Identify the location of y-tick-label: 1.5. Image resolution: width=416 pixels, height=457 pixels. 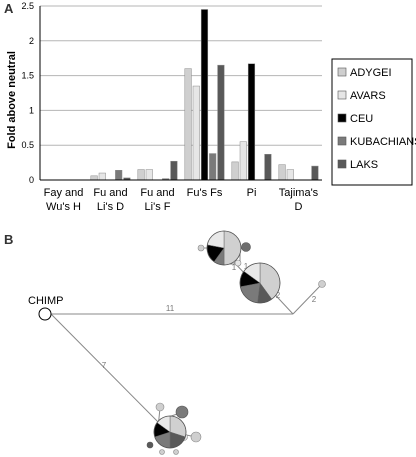
(27, 76).